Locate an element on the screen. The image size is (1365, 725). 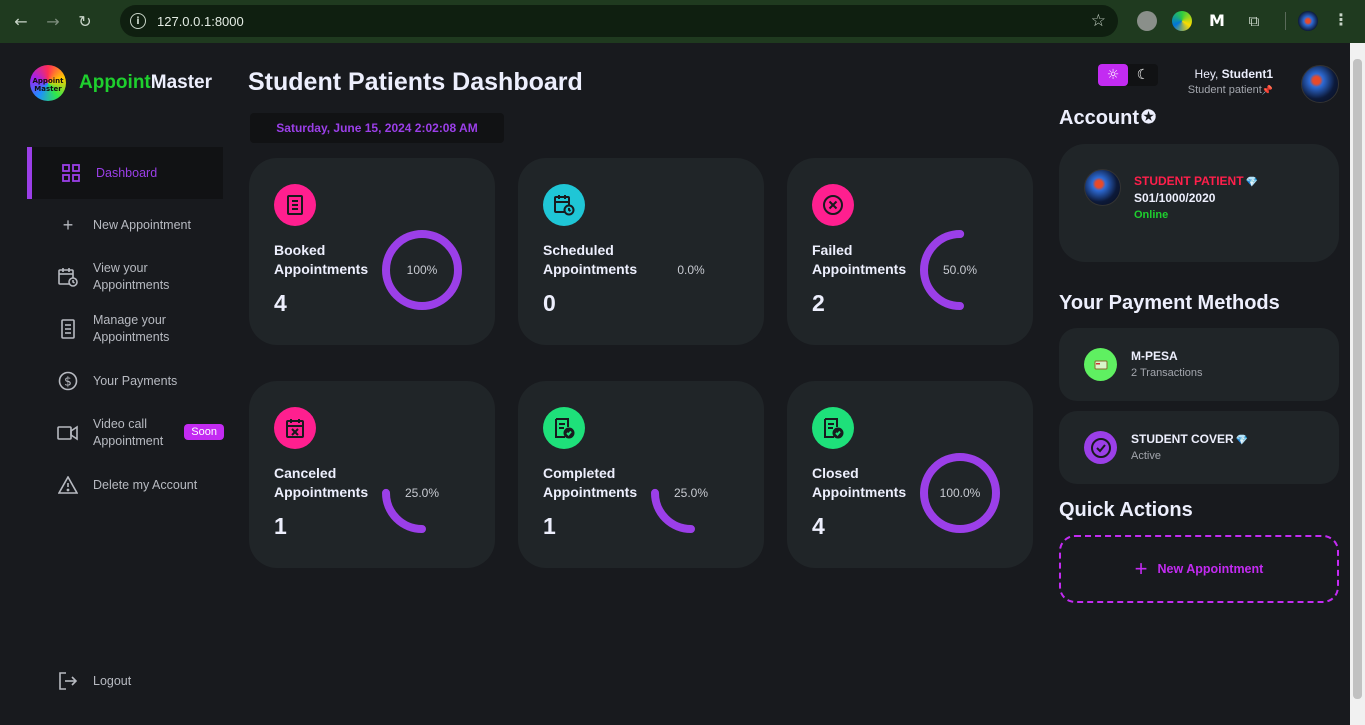
stat-card: Closed Appointments 4 100.0% is located at coordinates (910, 474).